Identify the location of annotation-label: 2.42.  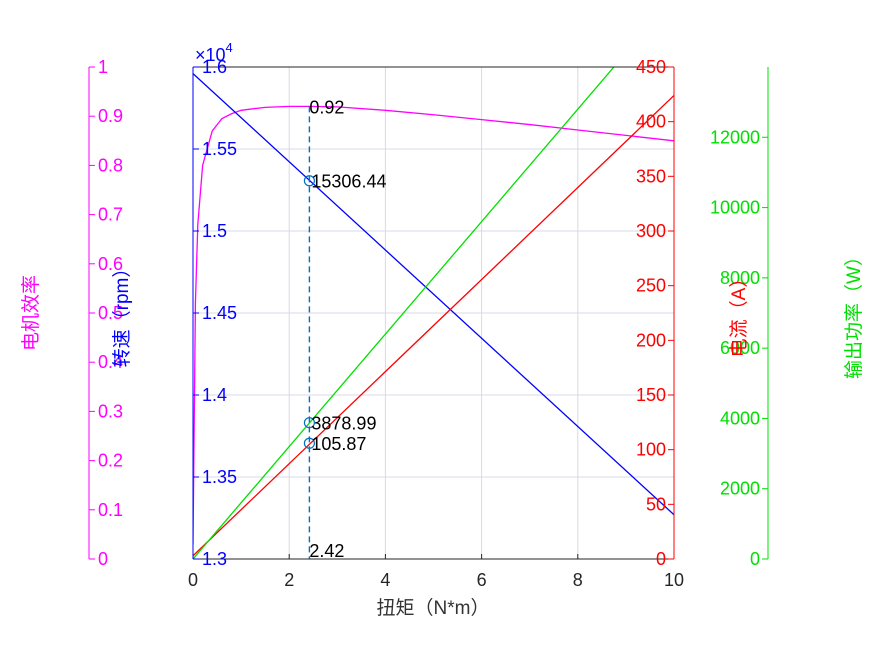
(326, 551).